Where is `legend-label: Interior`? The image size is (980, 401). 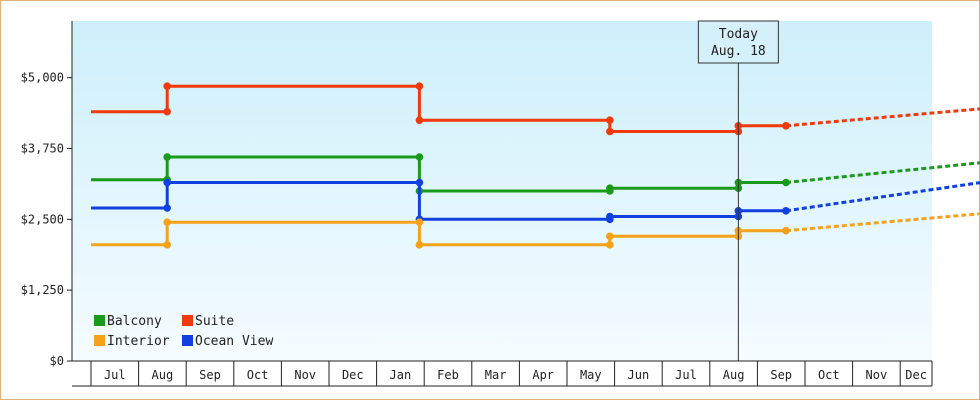
legend-label: Interior is located at coordinates (138, 341).